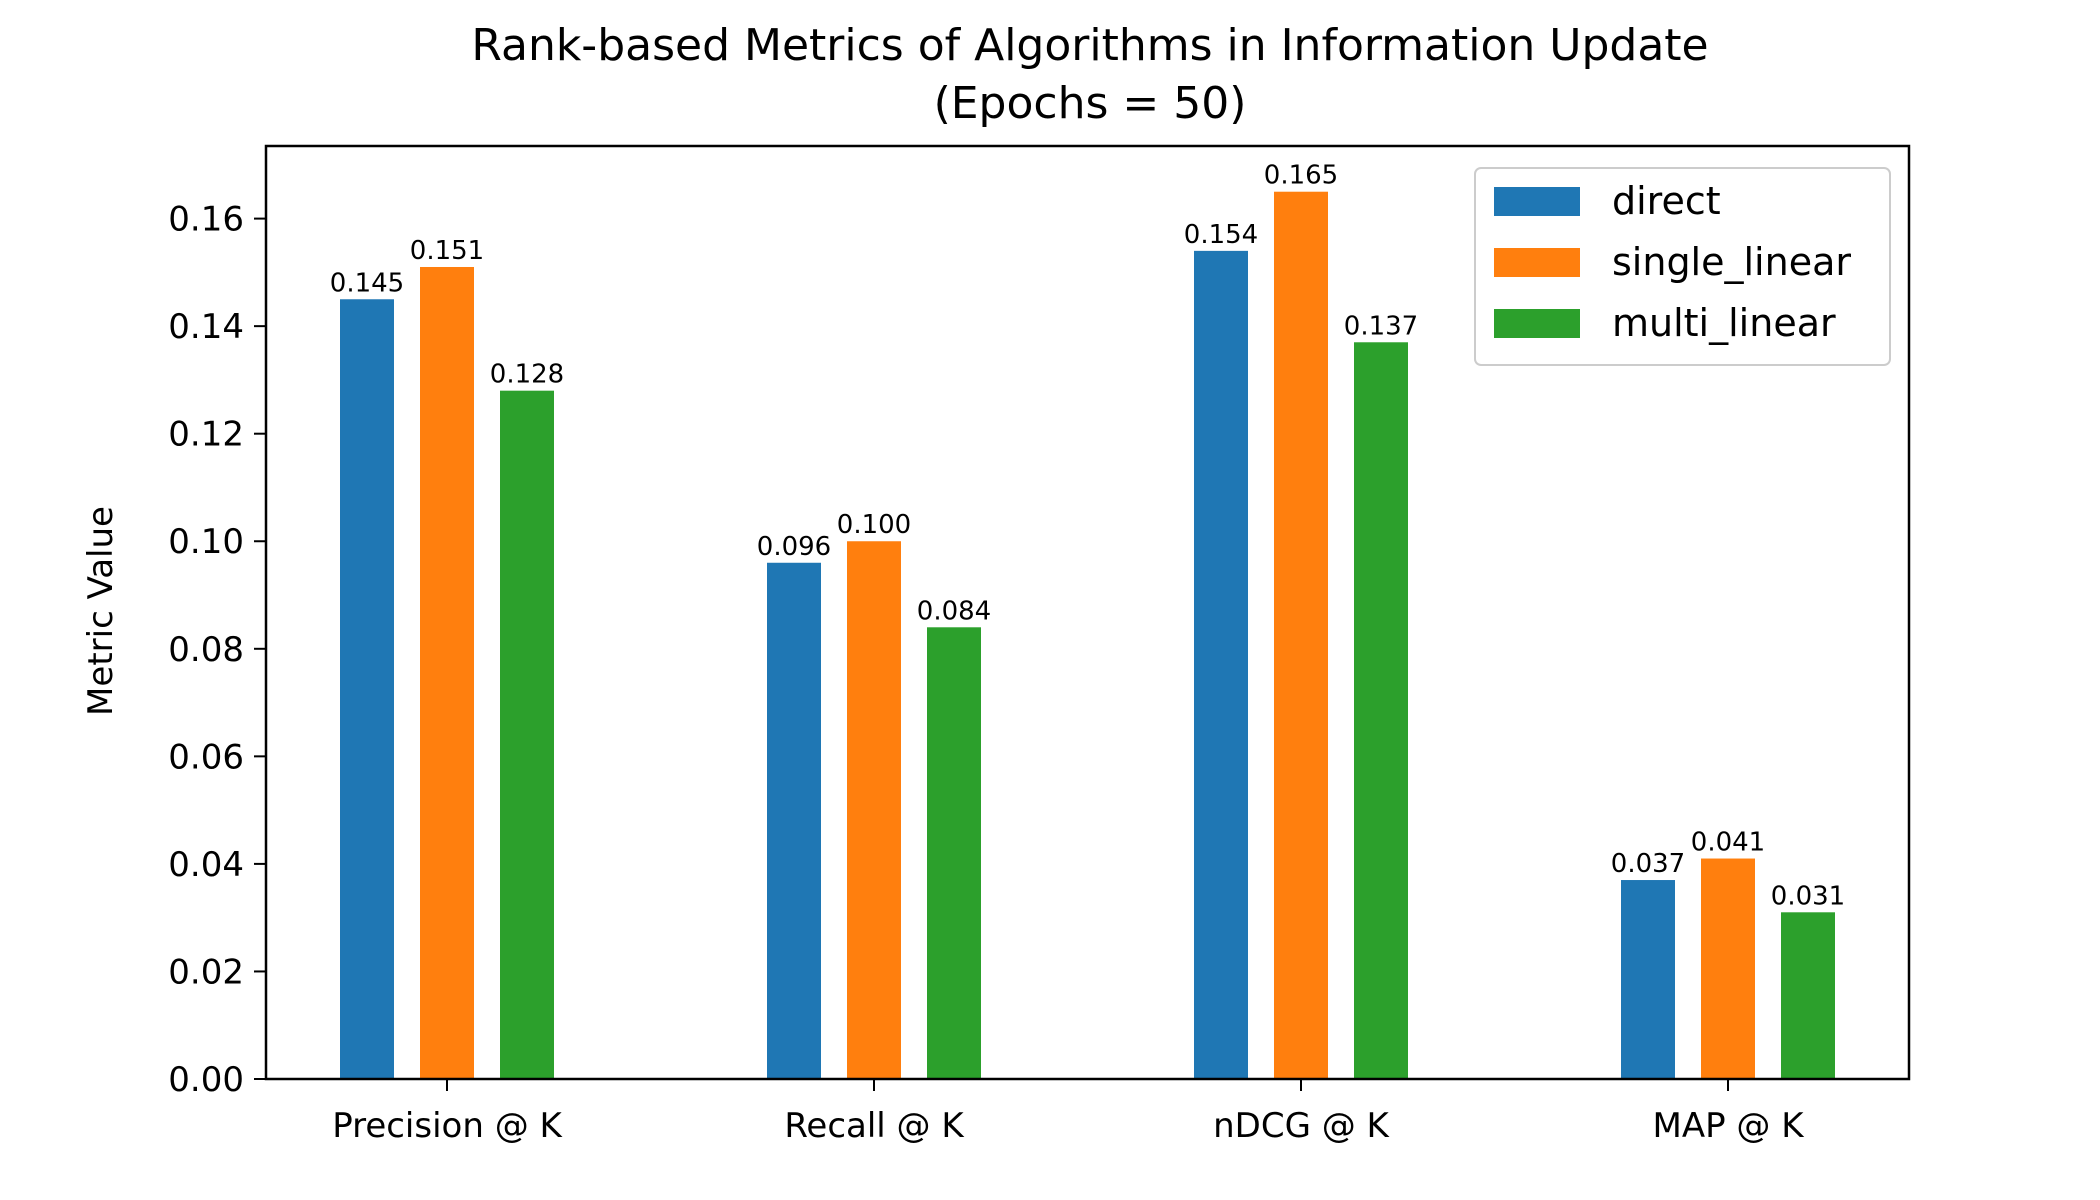 The width and height of the screenshot is (2100, 1200). Describe the element at coordinates (1537, 323) in the screenshot. I see `legend-swatch-multi_linear` at that location.